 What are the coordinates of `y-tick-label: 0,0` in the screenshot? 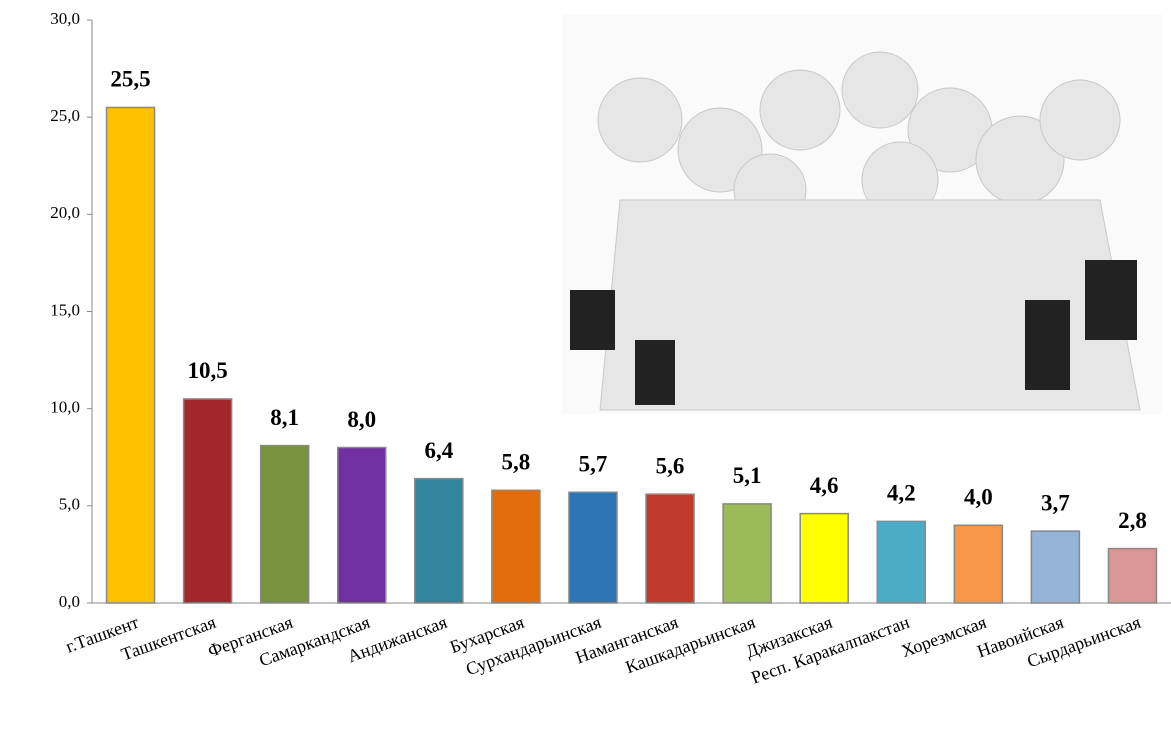 It's located at (69, 601).